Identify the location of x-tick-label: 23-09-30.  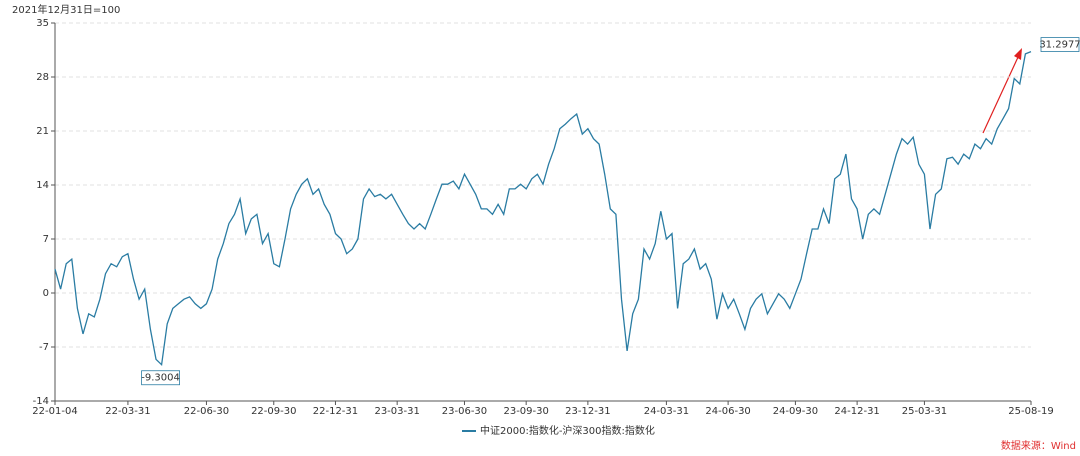
(525, 411).